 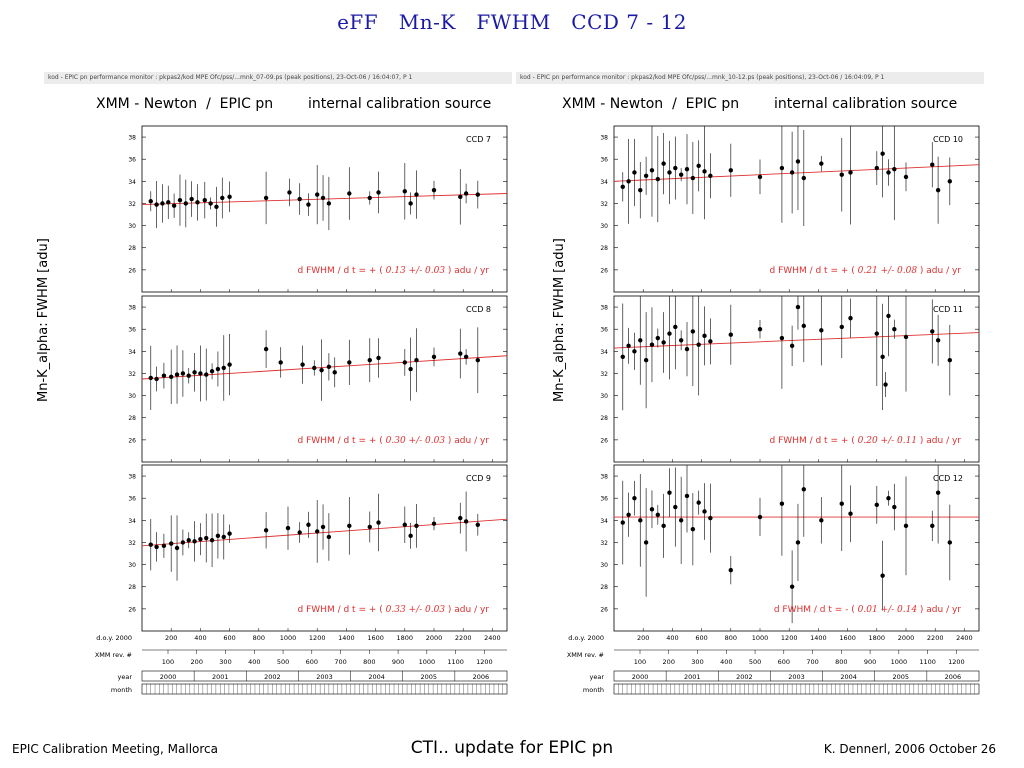 I want to click on month-axis-label: month, so click(x=593, y=690).